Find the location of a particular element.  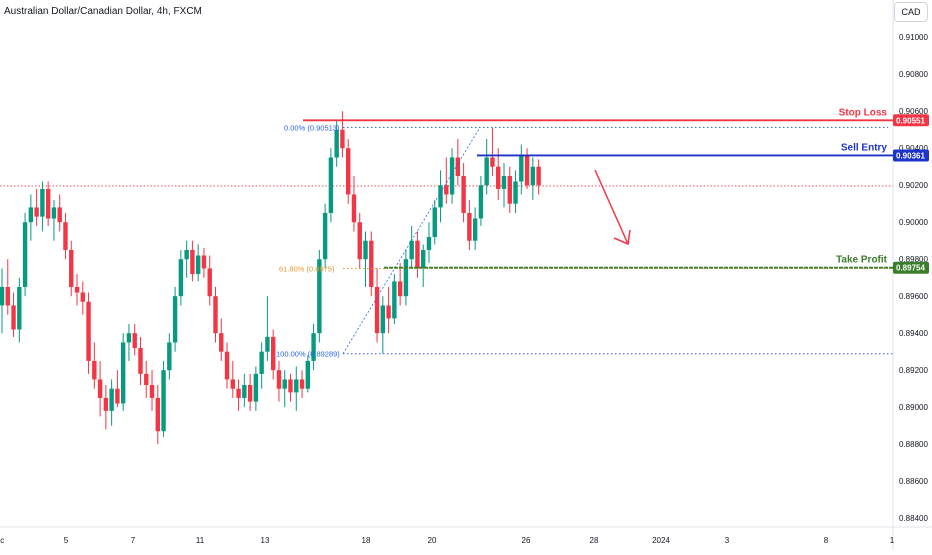

y-tick-label: 0.89200 is located at coordinates (913, 370).